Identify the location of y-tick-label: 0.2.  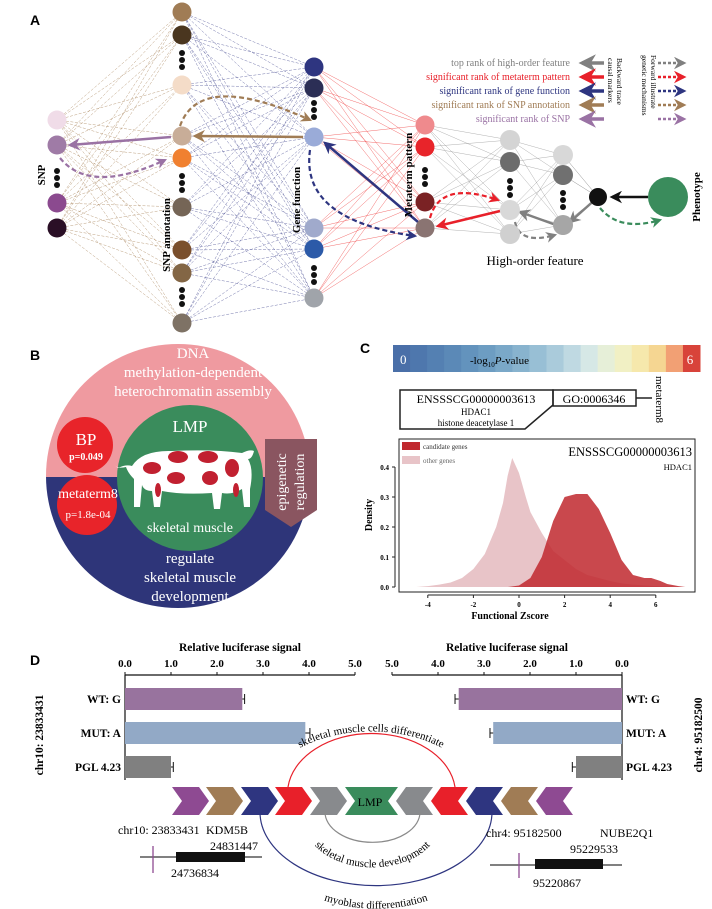
(384, 528).